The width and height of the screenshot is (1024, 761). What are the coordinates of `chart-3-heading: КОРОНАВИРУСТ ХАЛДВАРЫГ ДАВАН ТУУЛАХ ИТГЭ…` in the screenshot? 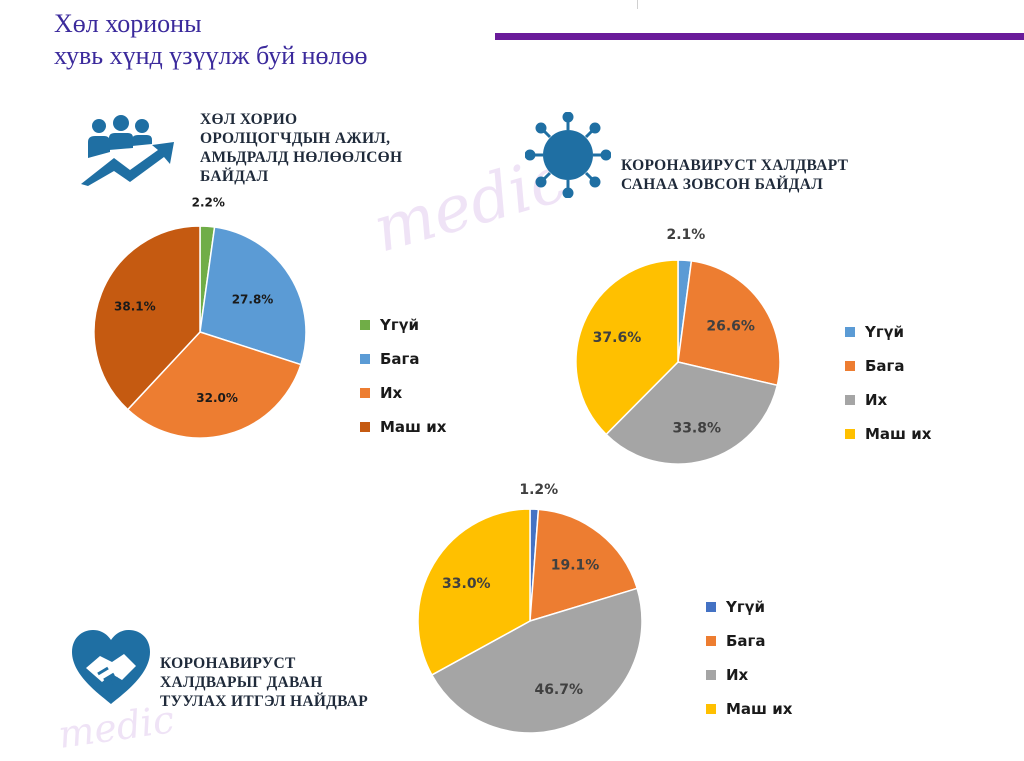 It's located at (264, 682).